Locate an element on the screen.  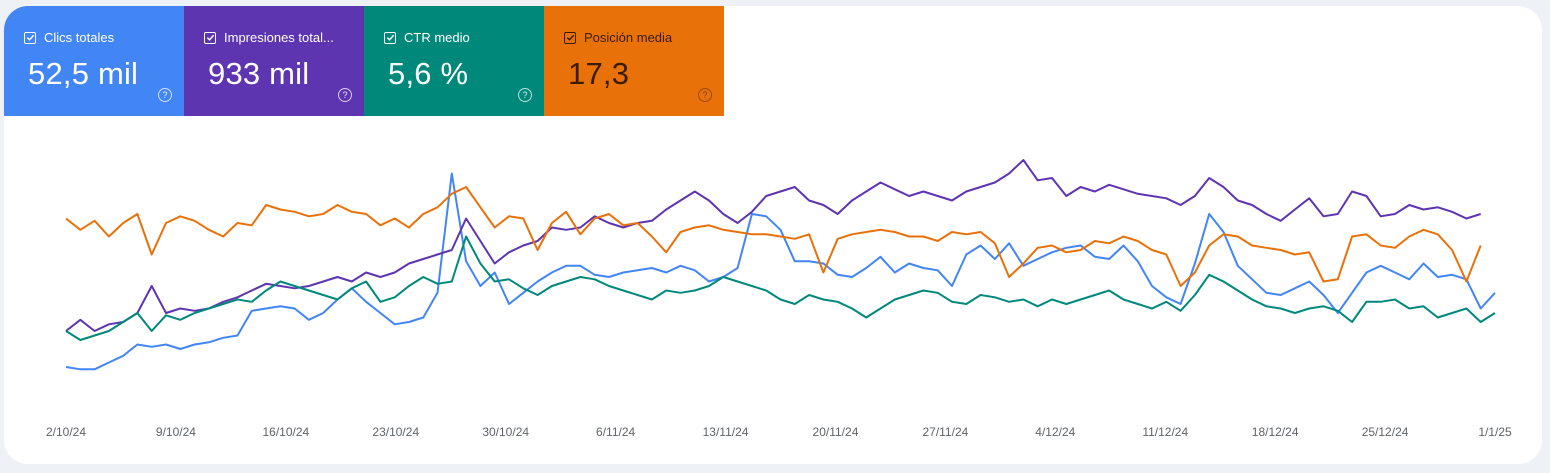
x-tick-label: 11/12/24 is located at coordinates (1165, 432).